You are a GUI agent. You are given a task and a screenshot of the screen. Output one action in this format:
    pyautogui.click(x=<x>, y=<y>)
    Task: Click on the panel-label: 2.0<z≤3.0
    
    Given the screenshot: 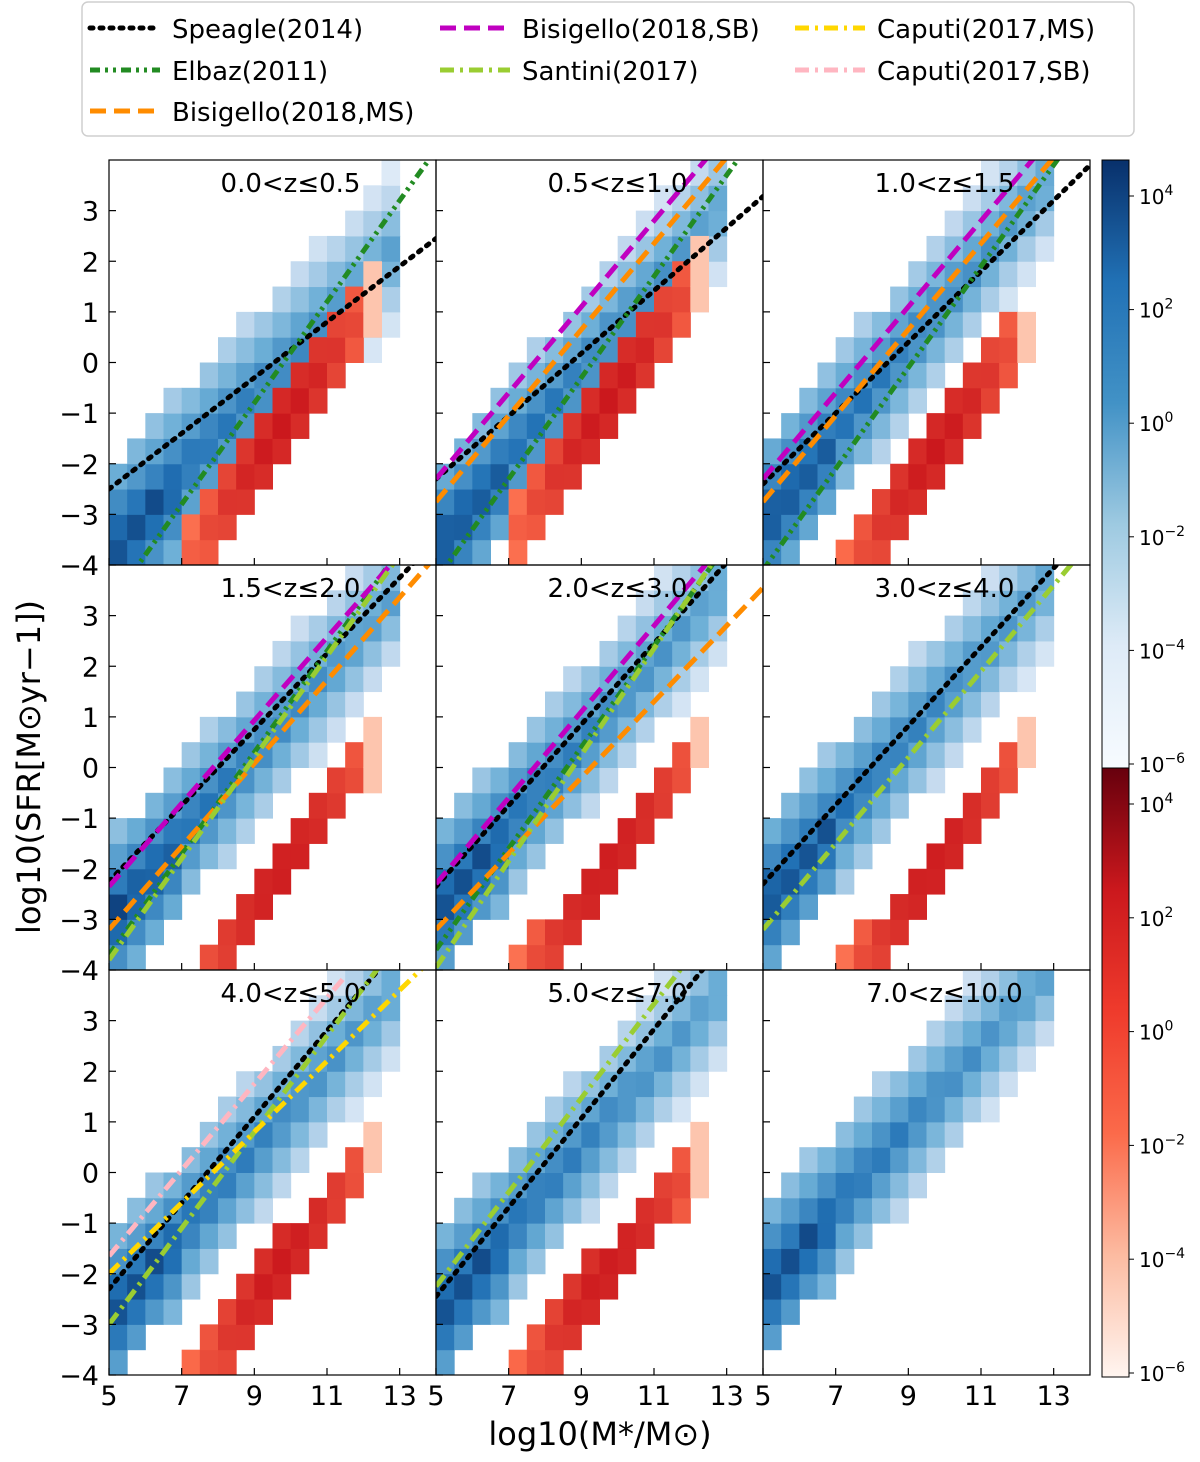 What is the action you would take?
    pyautogui.click(x=618, y=589)
    